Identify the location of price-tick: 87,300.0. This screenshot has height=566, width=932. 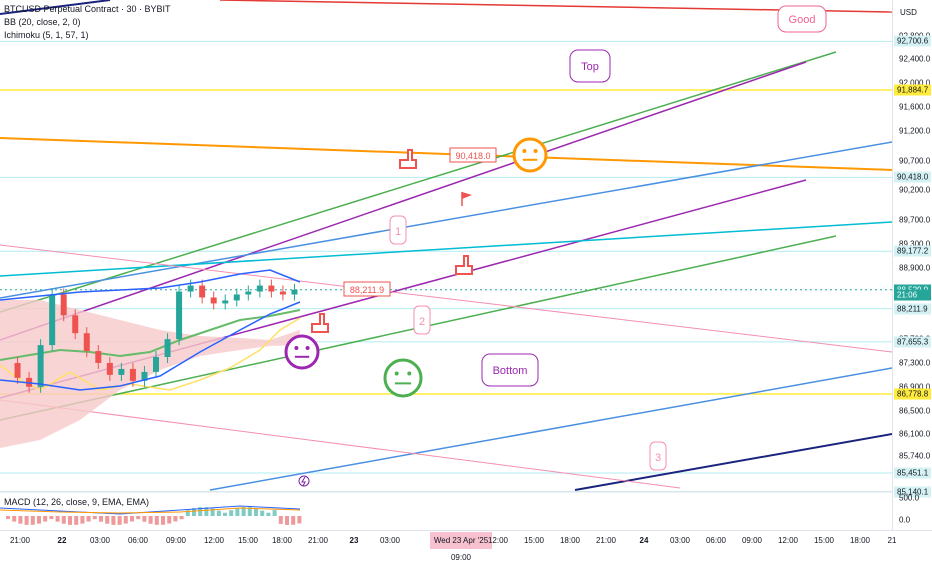
(915, 363).